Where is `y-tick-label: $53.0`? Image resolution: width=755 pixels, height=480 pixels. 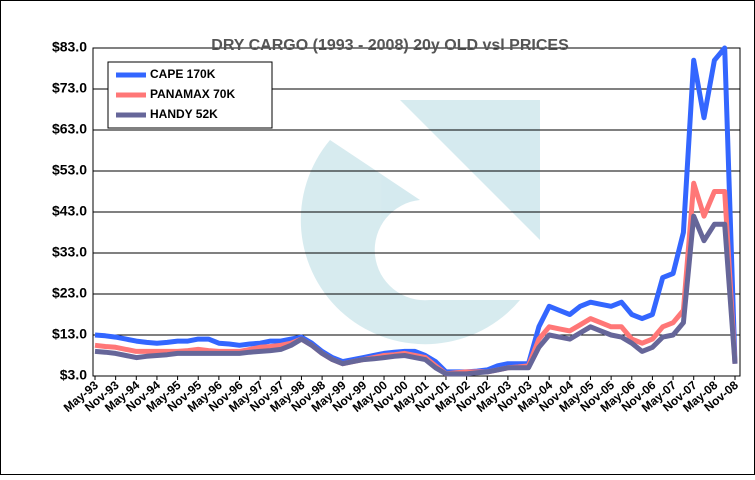
y-tick-label: $53.0 is located at coordinates (69, 170).